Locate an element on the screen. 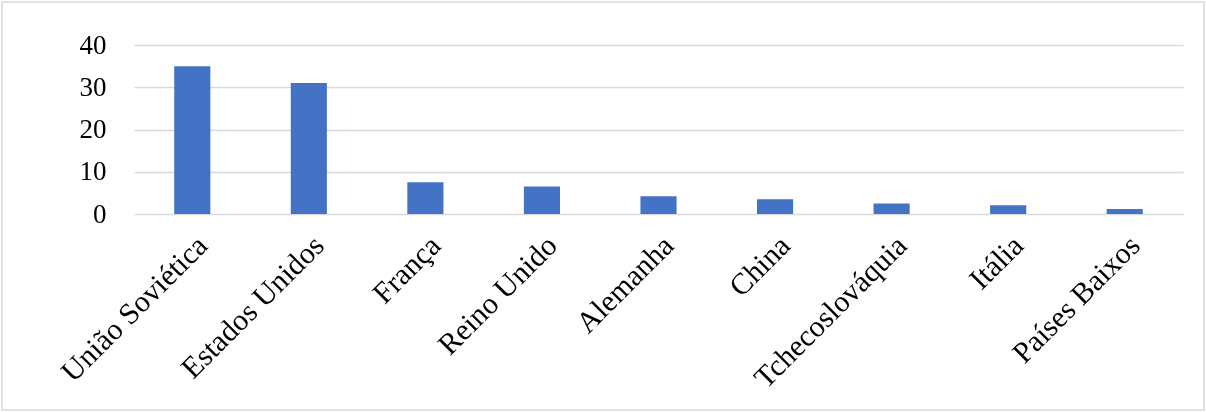  x-tick-label: Itália is located at coordinates (996, 262).